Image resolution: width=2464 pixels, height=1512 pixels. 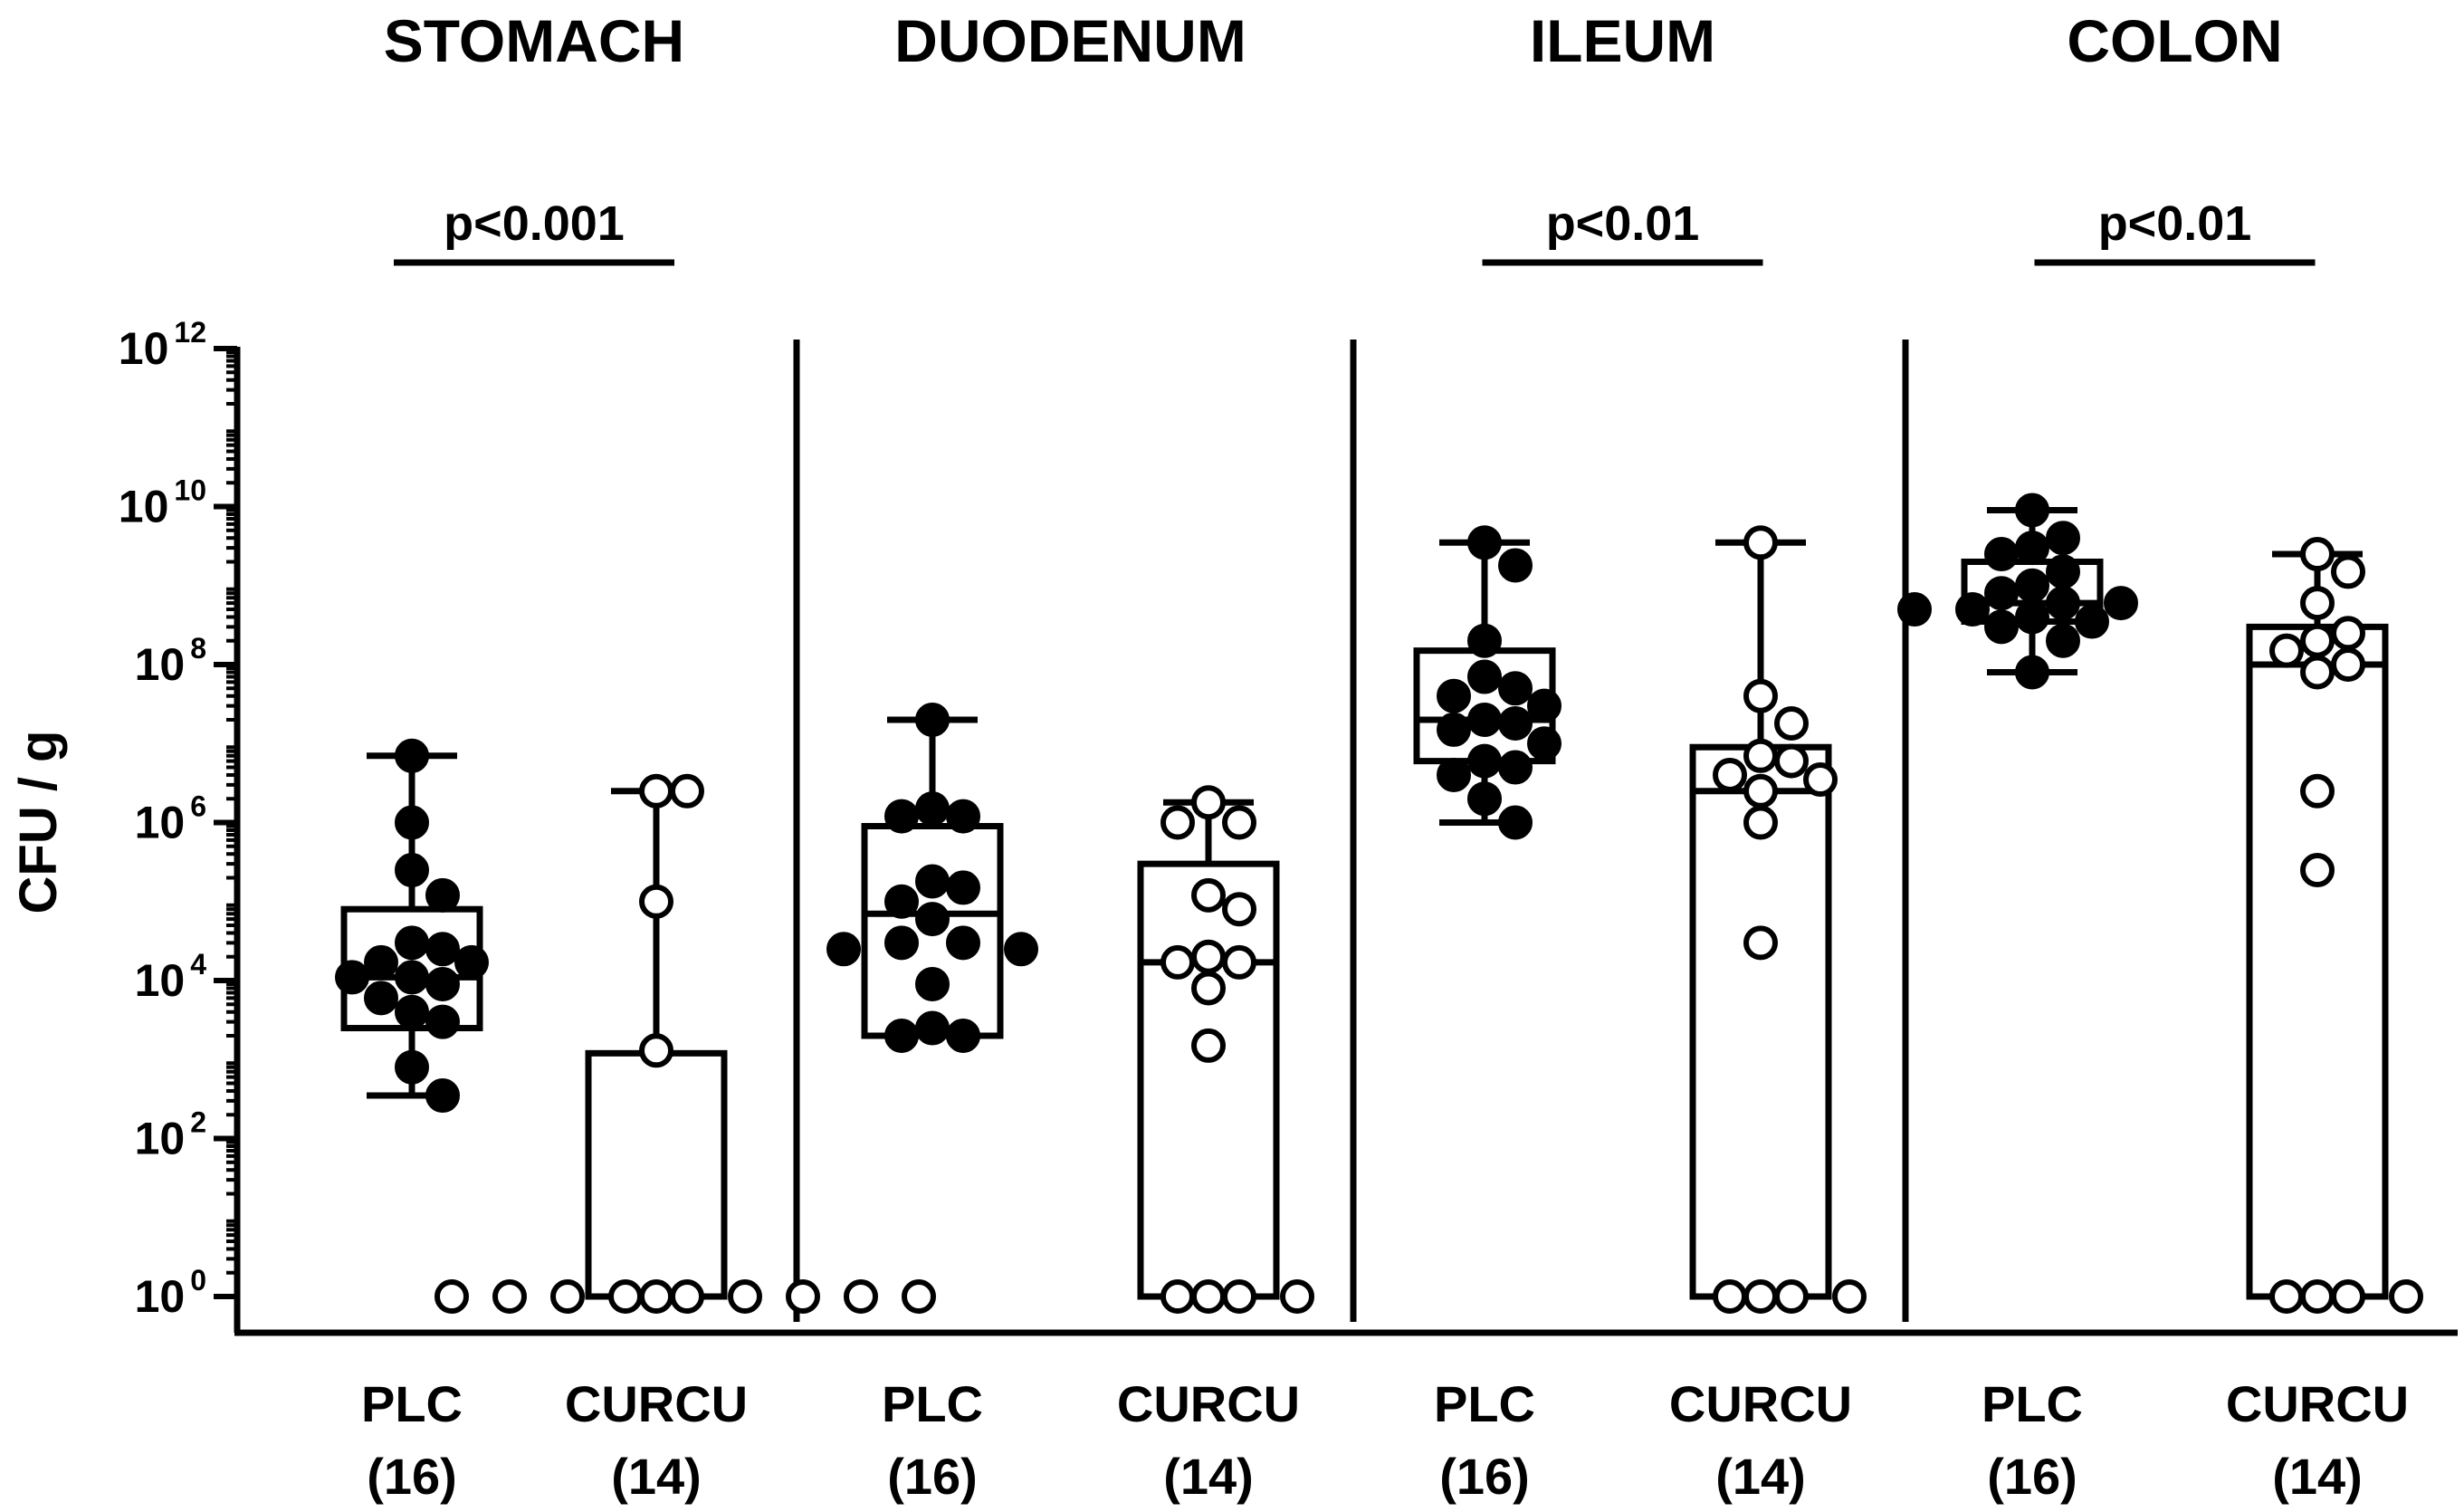 What do you see at coordinates (38, 822) in the screenshot?
I see `y-axis-label: CFU / g` at bounding box center [38, 822].